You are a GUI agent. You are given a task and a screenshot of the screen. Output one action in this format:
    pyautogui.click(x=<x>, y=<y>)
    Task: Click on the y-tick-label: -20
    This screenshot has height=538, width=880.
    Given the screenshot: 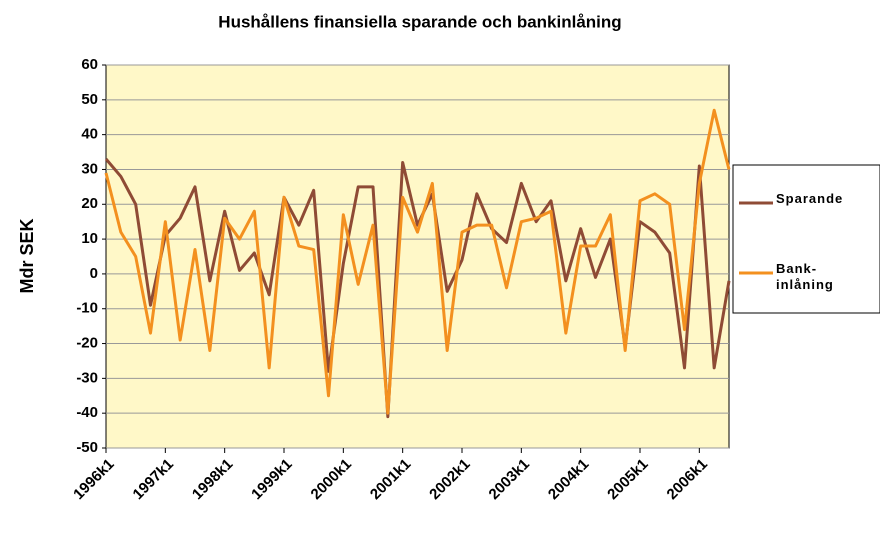 What is the action you would take?
    pyautogui.click(x=87, y=343)
    